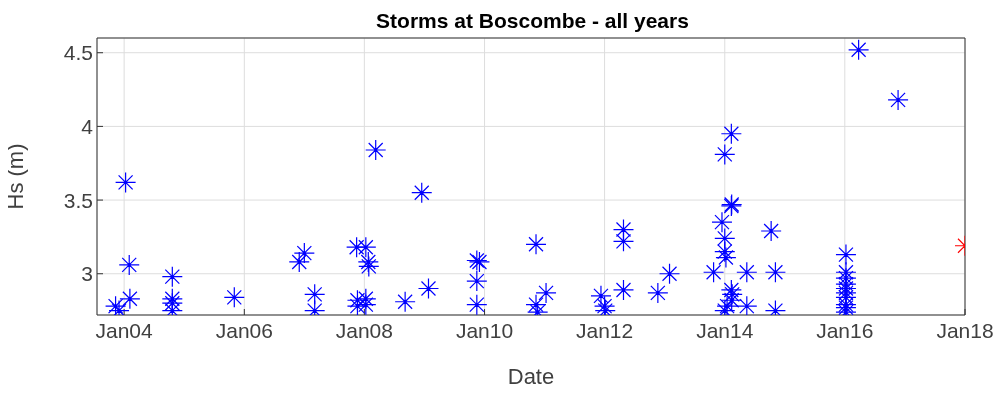  Describe the element at coordinates (78, 53) in the screenshot. I see `y-tick-label: 4.5` at that location.